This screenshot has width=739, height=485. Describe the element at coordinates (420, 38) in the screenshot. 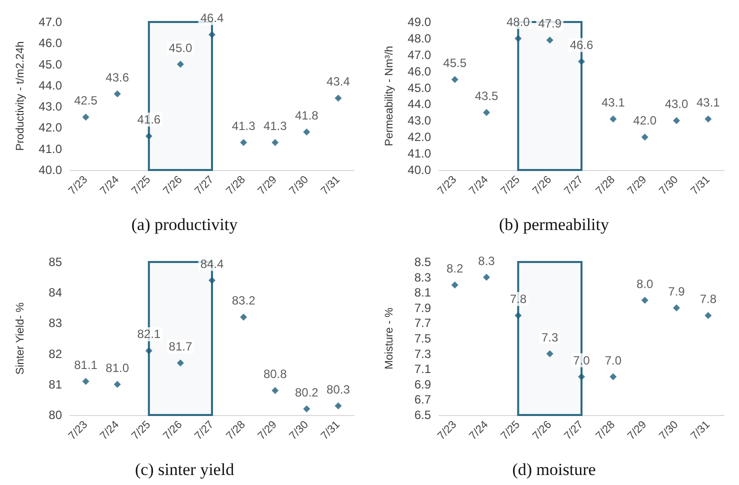

I see `y-tick-label: 48.0` at that location.